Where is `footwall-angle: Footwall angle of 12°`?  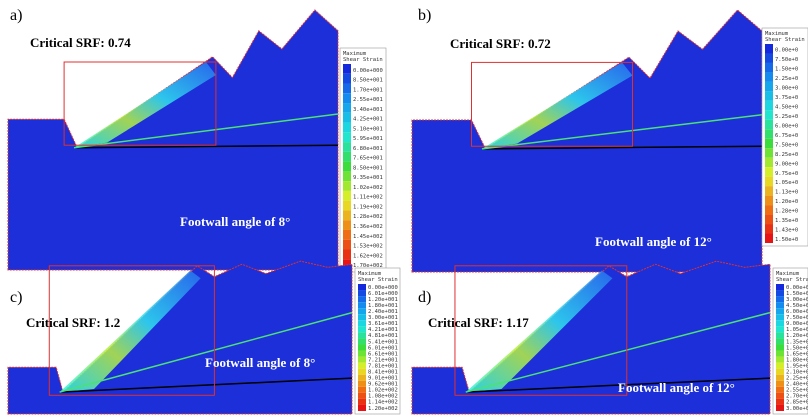 footwall-angle: Footwall angle of 12° is located at coordinates (653, 241).